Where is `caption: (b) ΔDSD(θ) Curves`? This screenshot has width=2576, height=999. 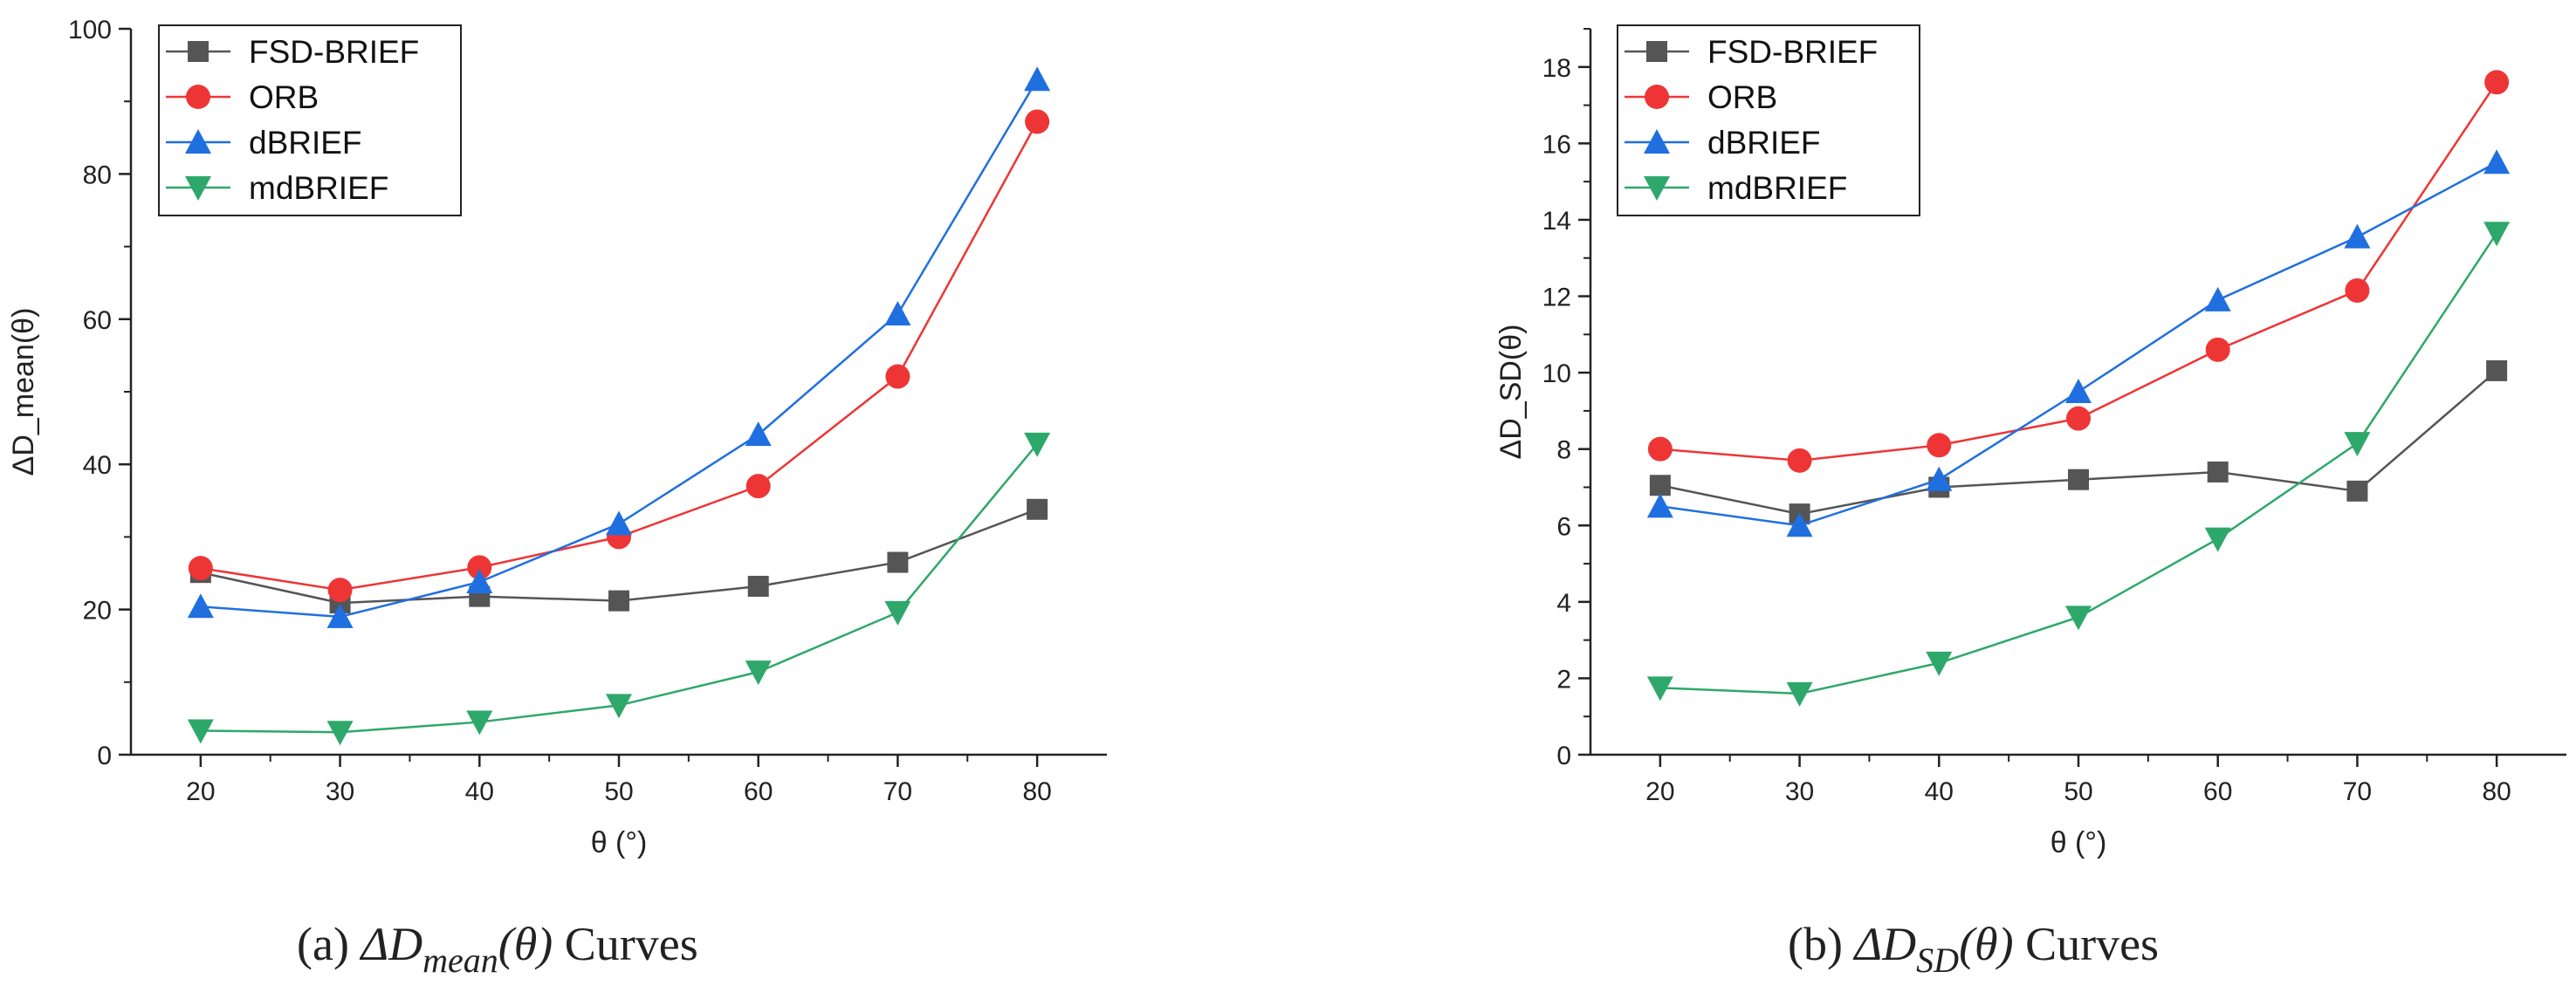 caption: (b) ΔDSD(θ) Curves is located at coordinates (1974, 949).